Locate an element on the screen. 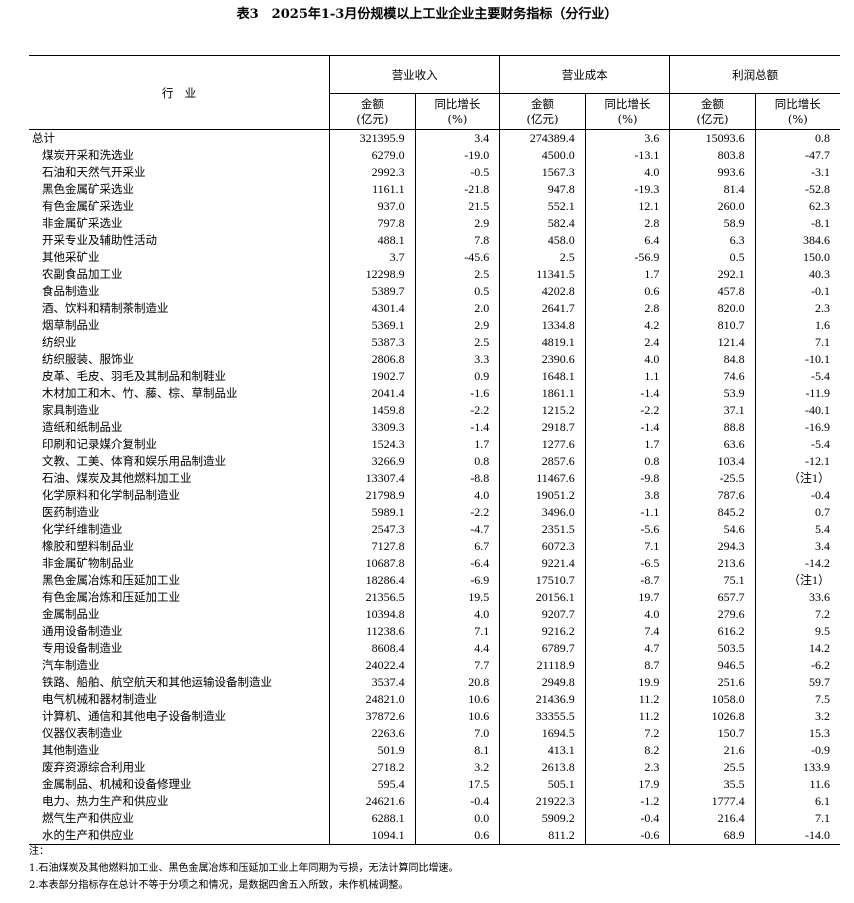 The height and width of the screenshot is (903, 854). cost-growth: -0.6 is located at coordinates (627, 836).